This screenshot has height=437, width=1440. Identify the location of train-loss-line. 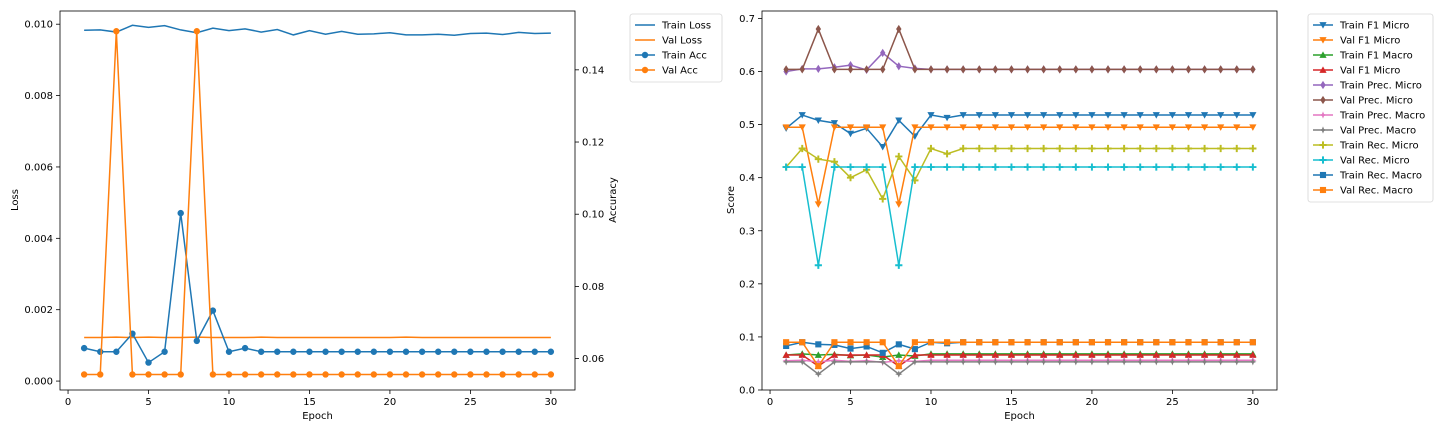
(317, 30).